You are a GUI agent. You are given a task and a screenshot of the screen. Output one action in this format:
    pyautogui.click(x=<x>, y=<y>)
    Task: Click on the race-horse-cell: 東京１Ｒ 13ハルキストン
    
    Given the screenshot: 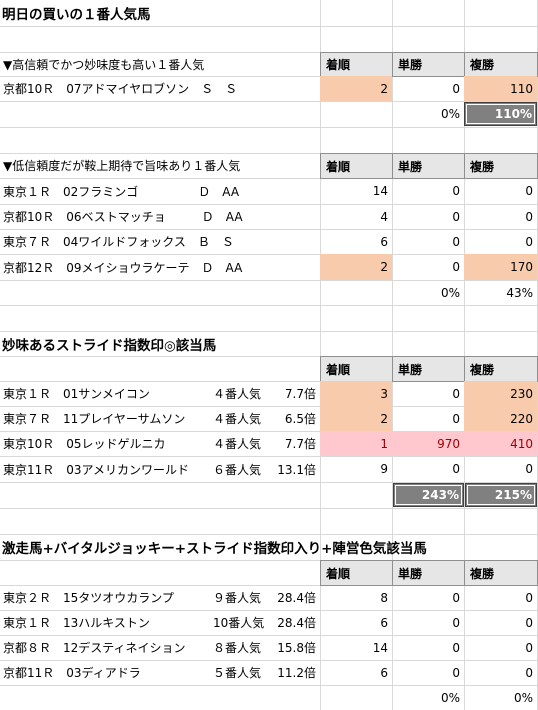 What is the action you would take?
    pyautogui.click(x=76, y=623)
    